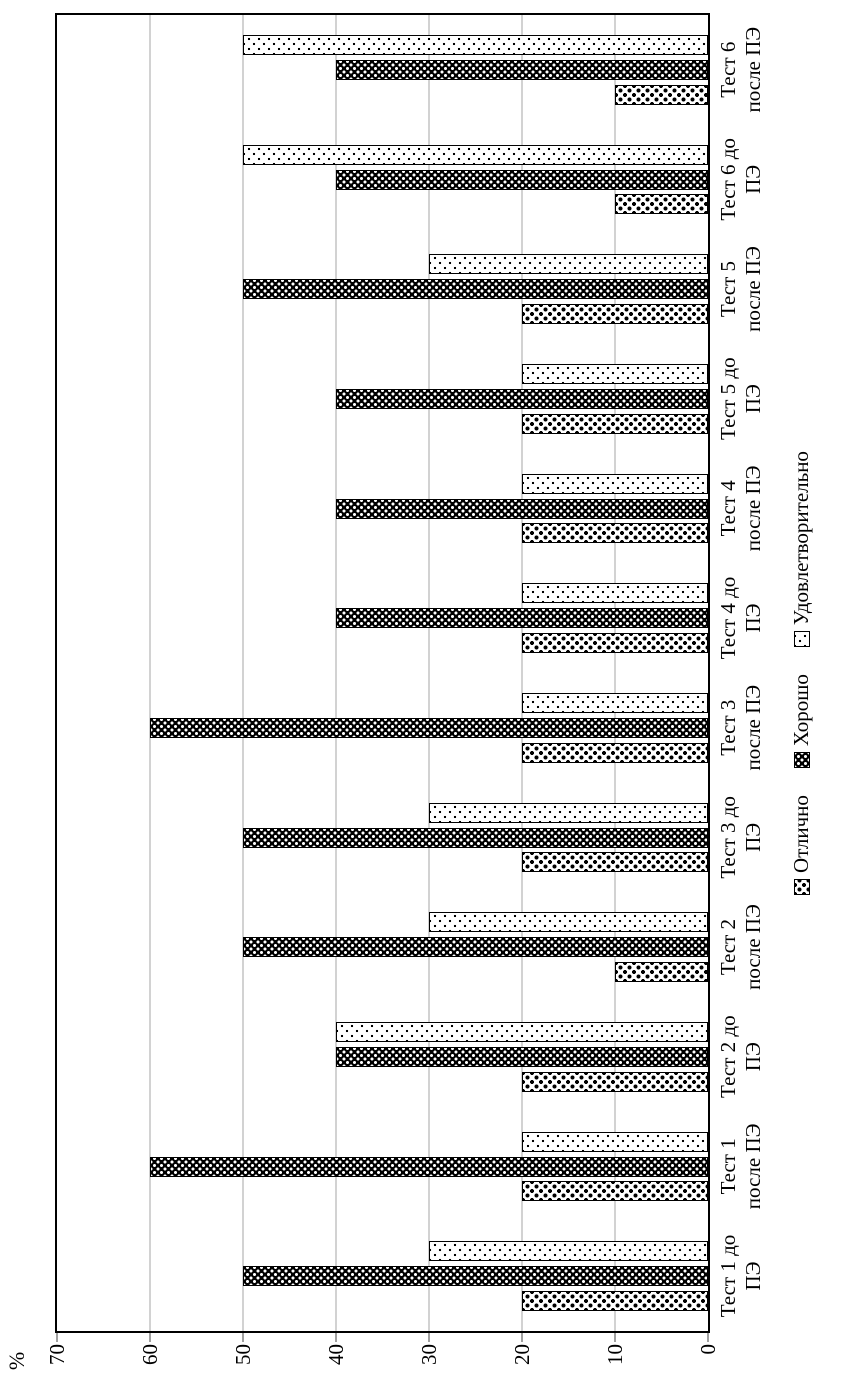 Image resolution: width=849 pixels, height=1388 pixels. Describe the element at coordinates (522, 1354) in the screenshot. I see `y-tick-label: 20` at that location.